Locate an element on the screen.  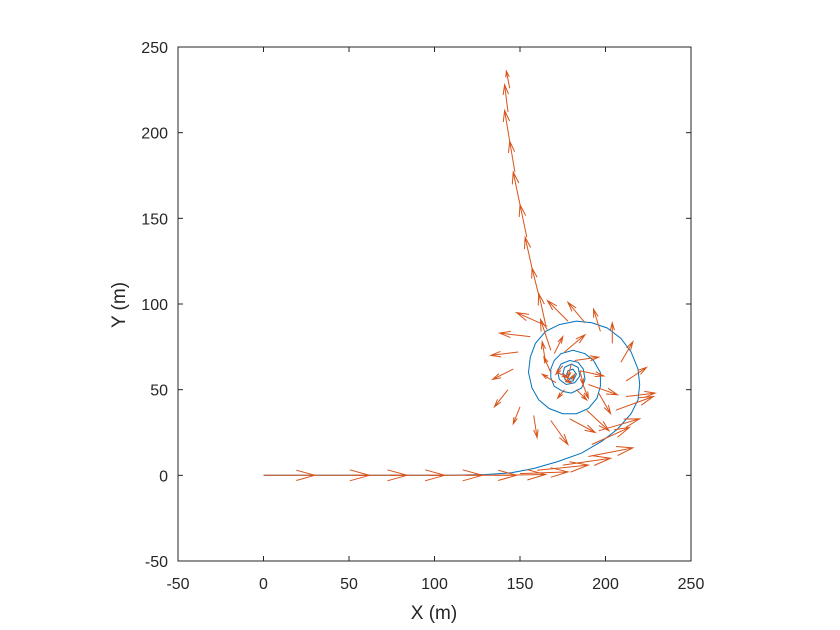
y-tick-label: 100 is located at coordinates (154, 305).